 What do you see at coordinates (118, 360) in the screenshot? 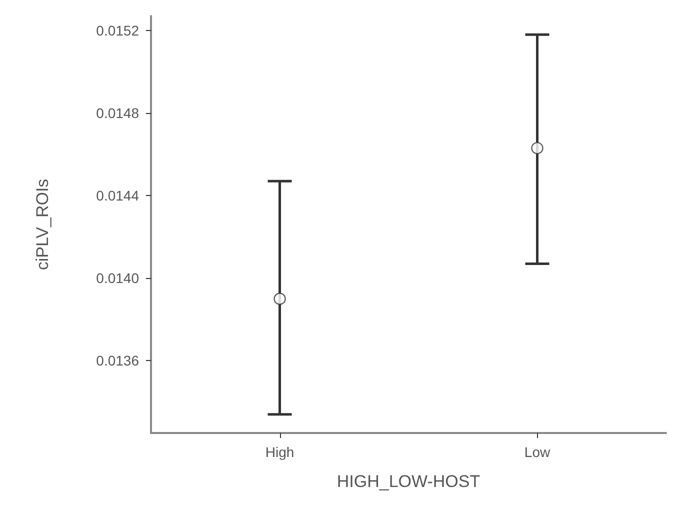
I see `y-tick-label: 0.0136` at bounding box center [118, 360].